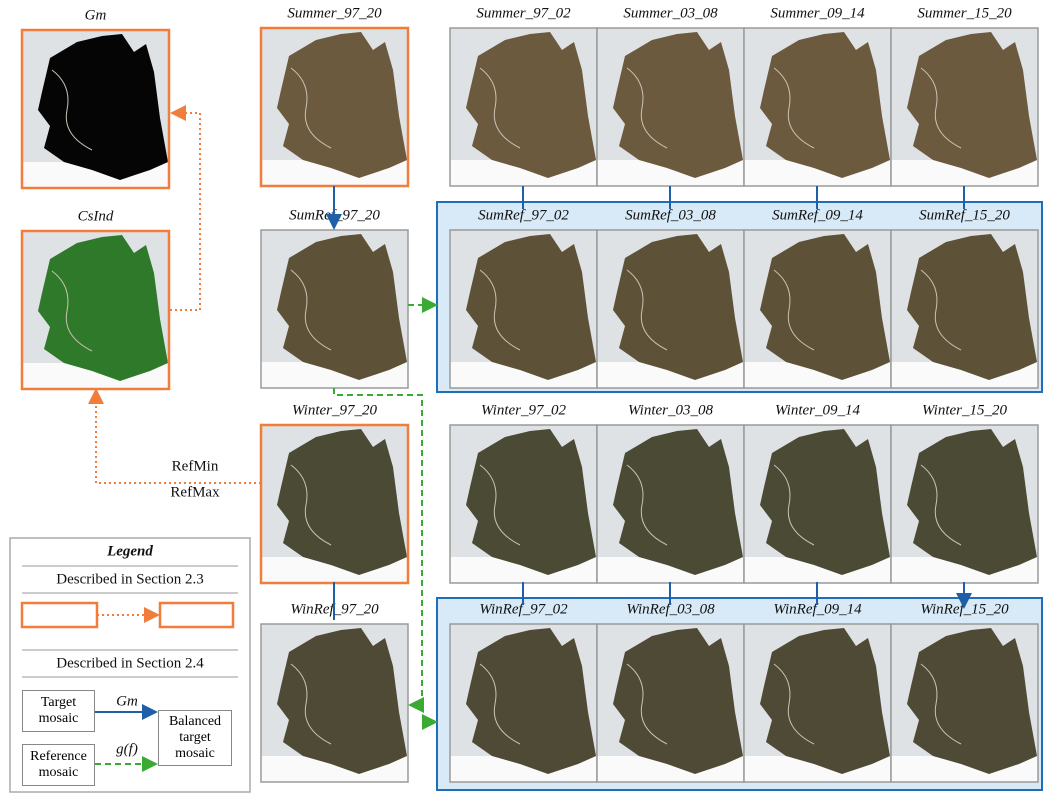  What do you see at coordinates (96, 15) in the screenshot?
I see `panel-label: Gm` at bounding box center [96, 15].